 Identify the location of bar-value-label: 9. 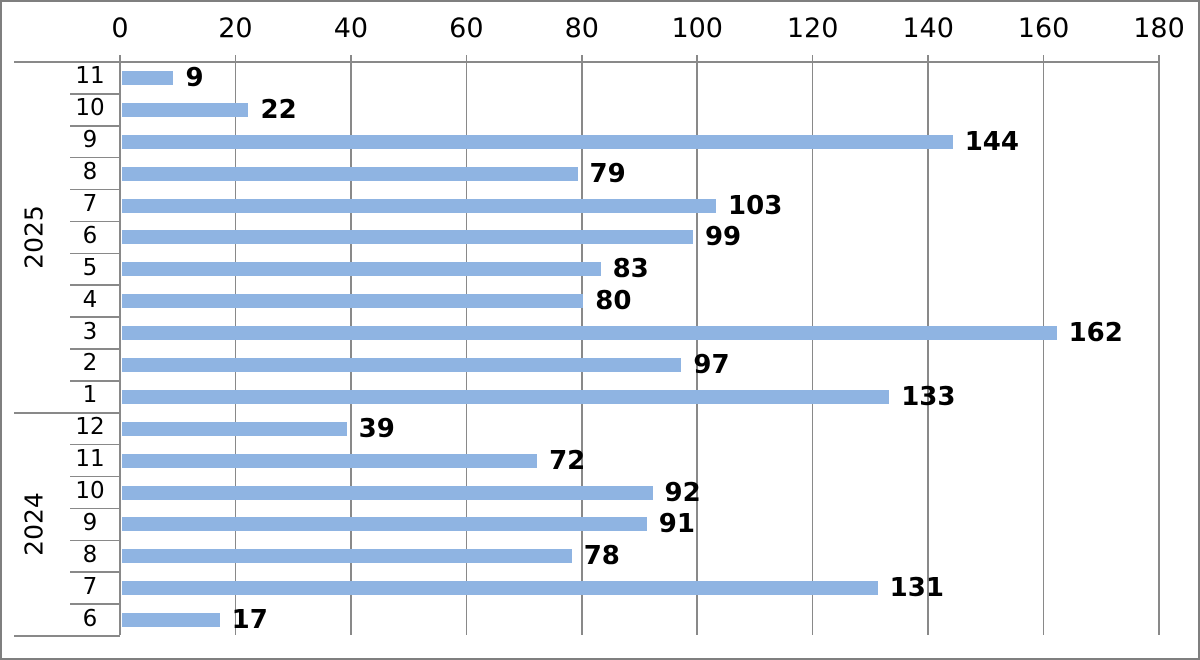
(194, 77).